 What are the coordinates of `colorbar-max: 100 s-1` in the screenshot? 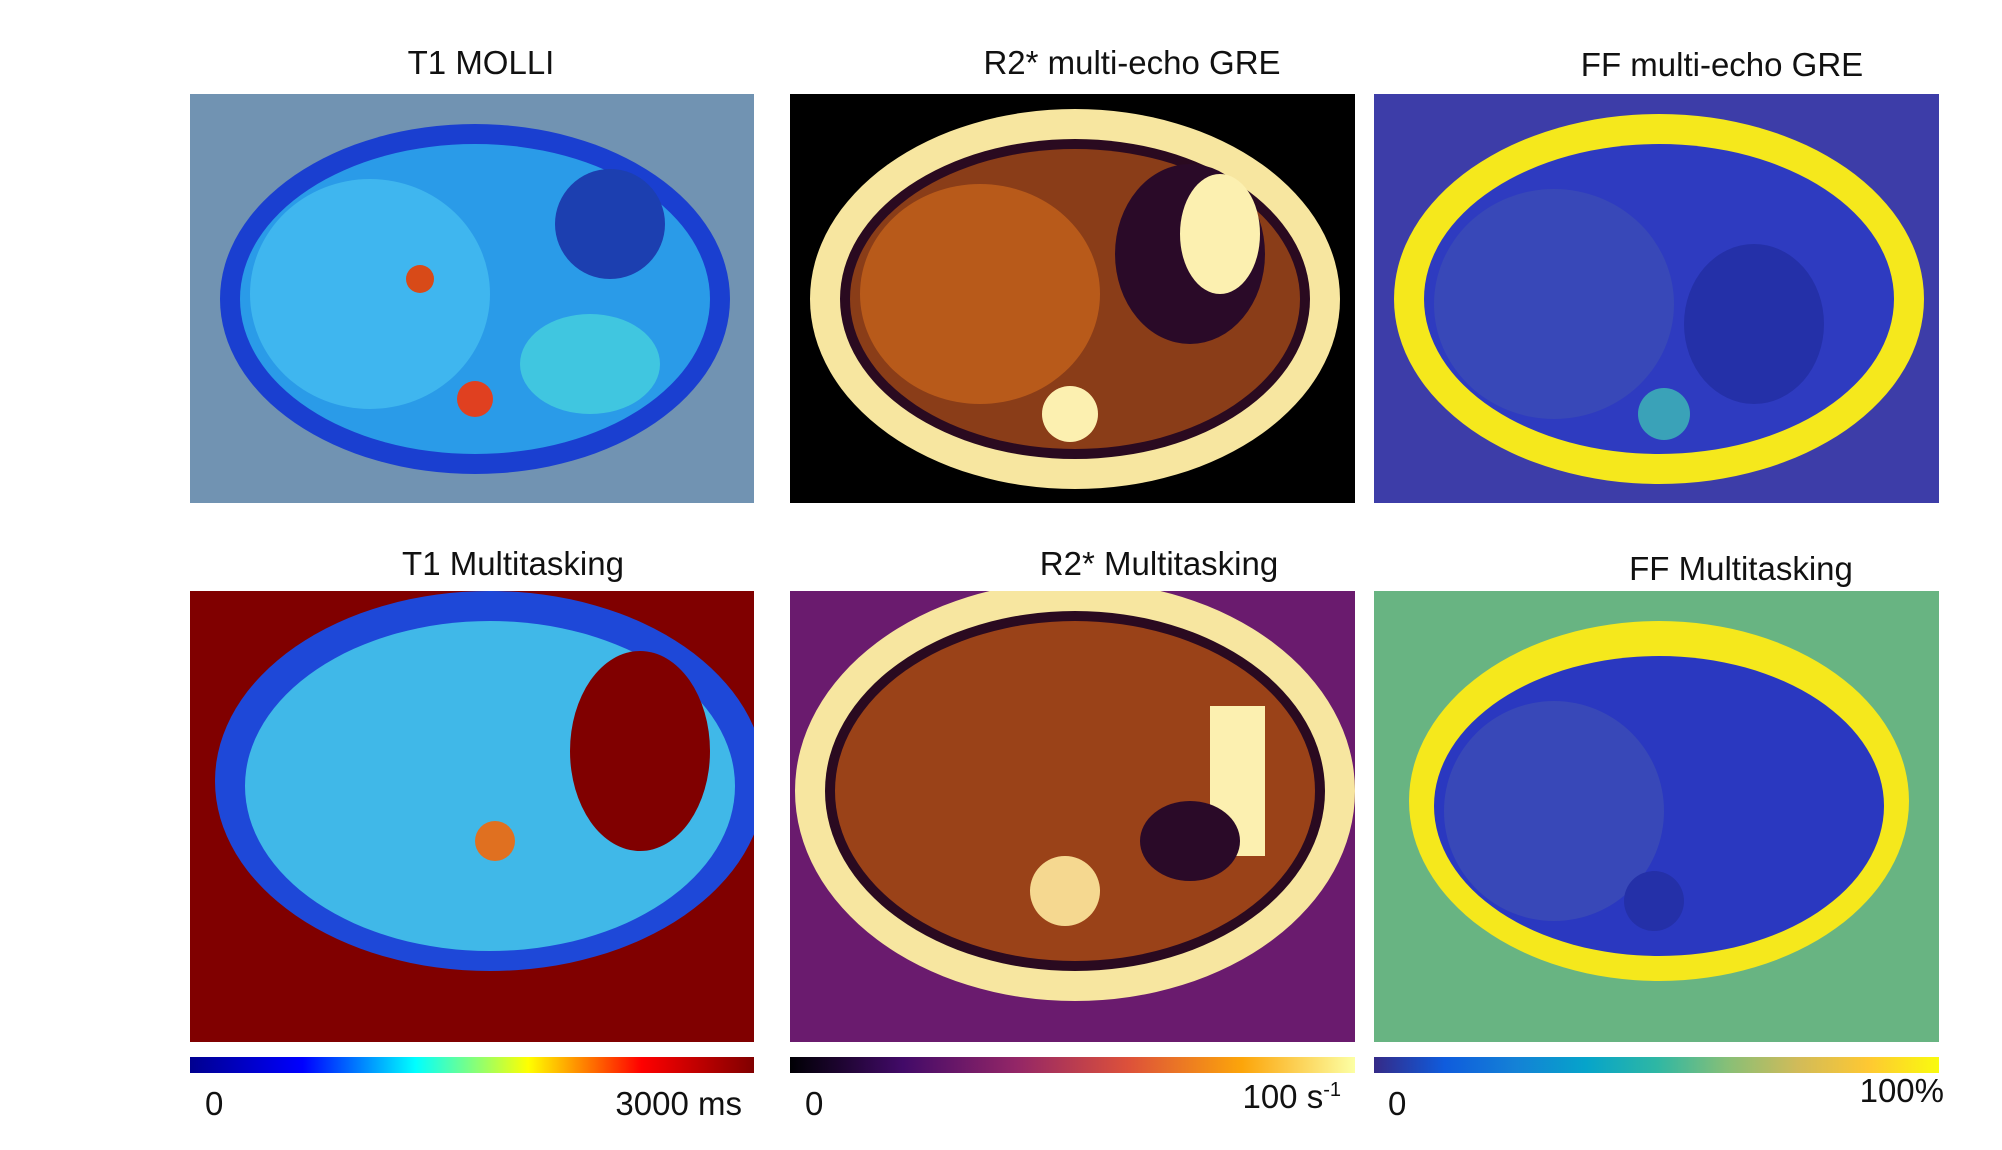 It's located at (1291, 1097).